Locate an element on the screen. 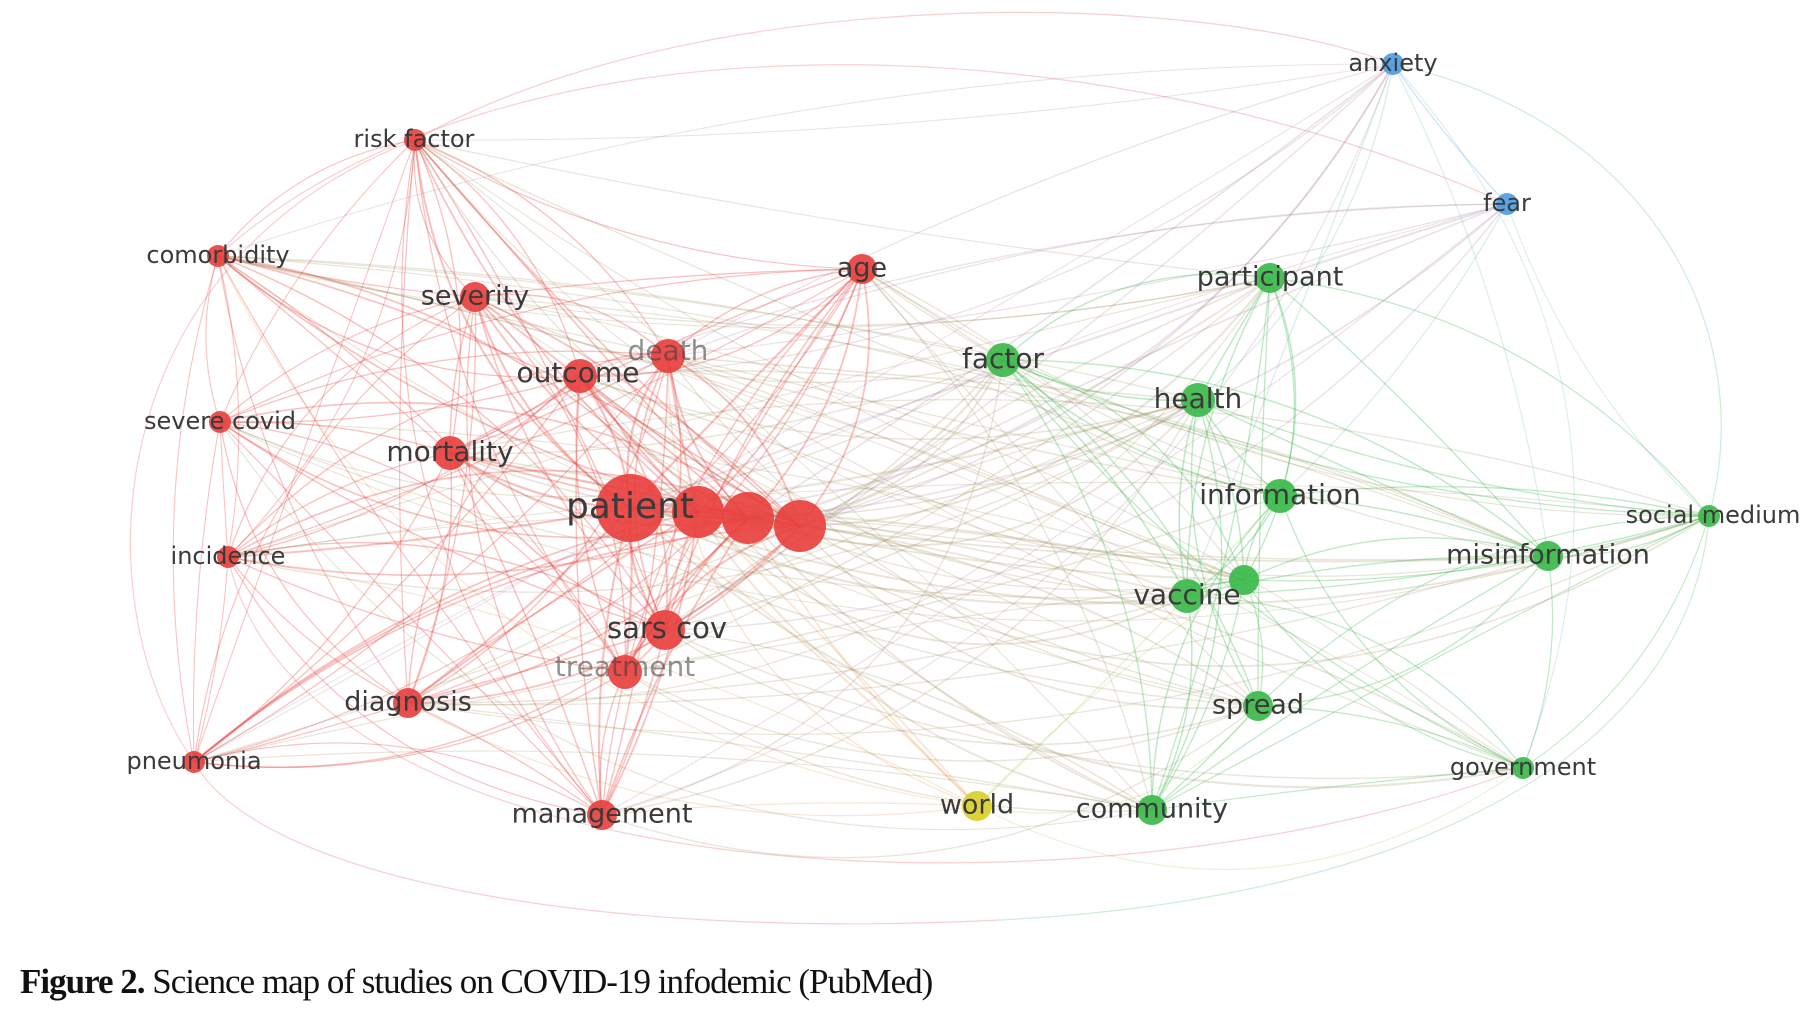  edge-information-fear is located at coordinates (1393, 350).